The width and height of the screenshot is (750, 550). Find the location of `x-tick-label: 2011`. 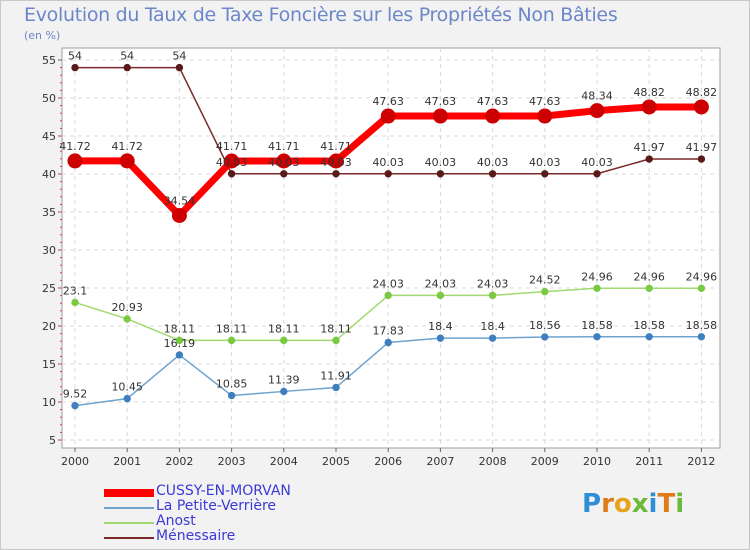

x-tick-label: 2011 is located at coordinates (649, 461).